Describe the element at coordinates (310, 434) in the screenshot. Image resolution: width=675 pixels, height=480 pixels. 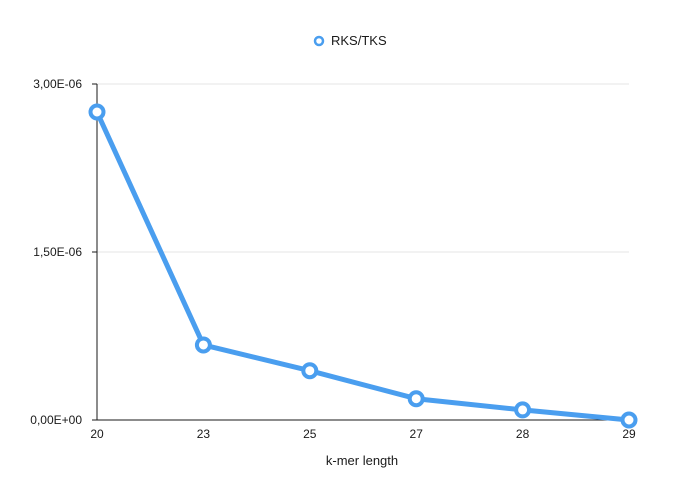
I see `x-tick-label: 25` at that location.